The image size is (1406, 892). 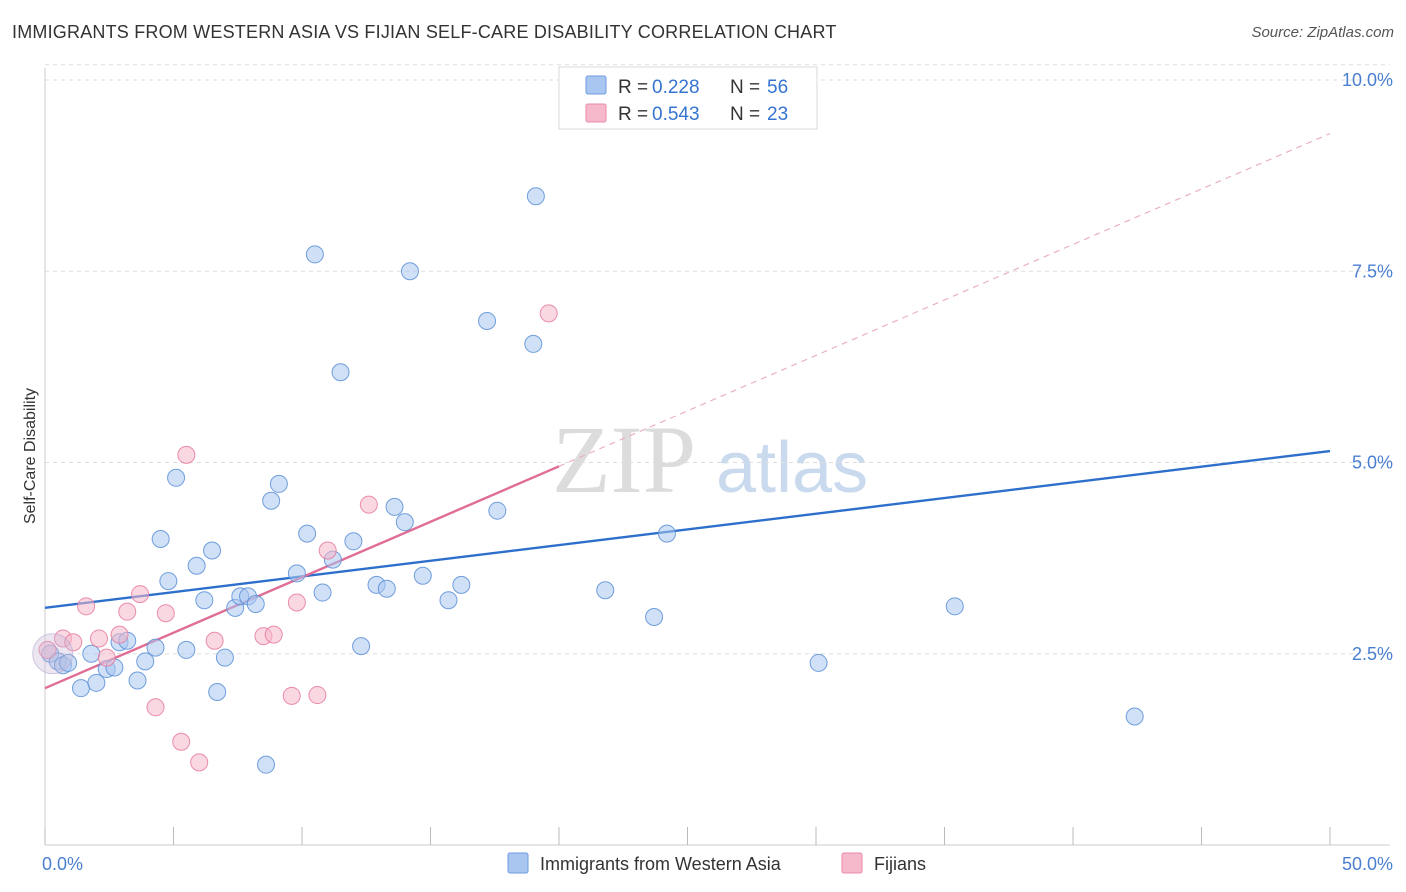 What do you see at coordinates (745, 87) in the screenshot?
I see `legend-n-label-1: N =` at bounding box center [745, 87].